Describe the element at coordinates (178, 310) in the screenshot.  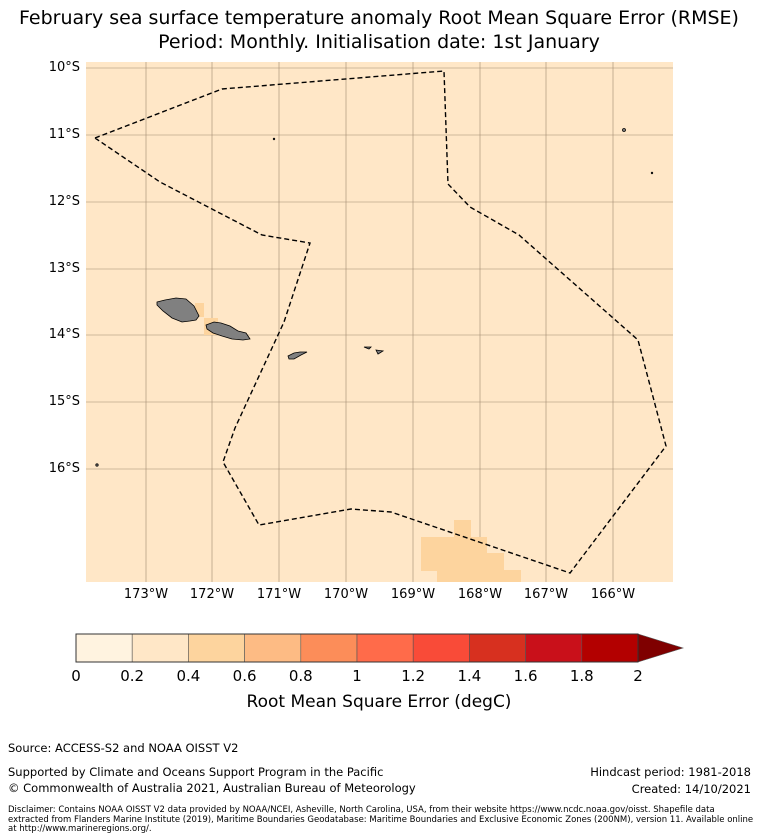
I see `savaii-island` at that location.